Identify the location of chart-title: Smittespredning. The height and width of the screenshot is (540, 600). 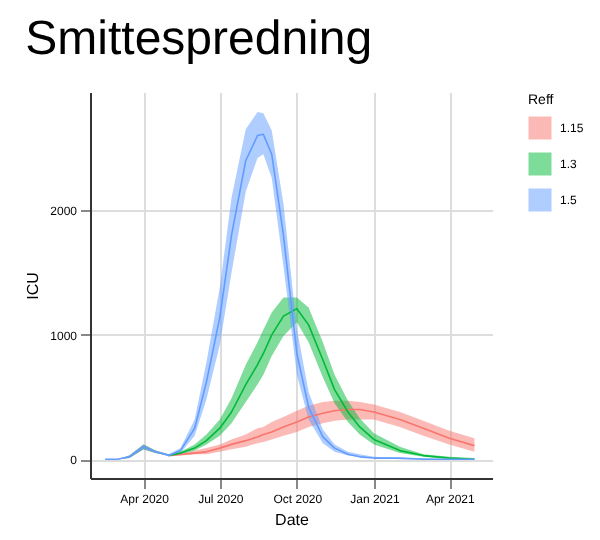
(199, 39).